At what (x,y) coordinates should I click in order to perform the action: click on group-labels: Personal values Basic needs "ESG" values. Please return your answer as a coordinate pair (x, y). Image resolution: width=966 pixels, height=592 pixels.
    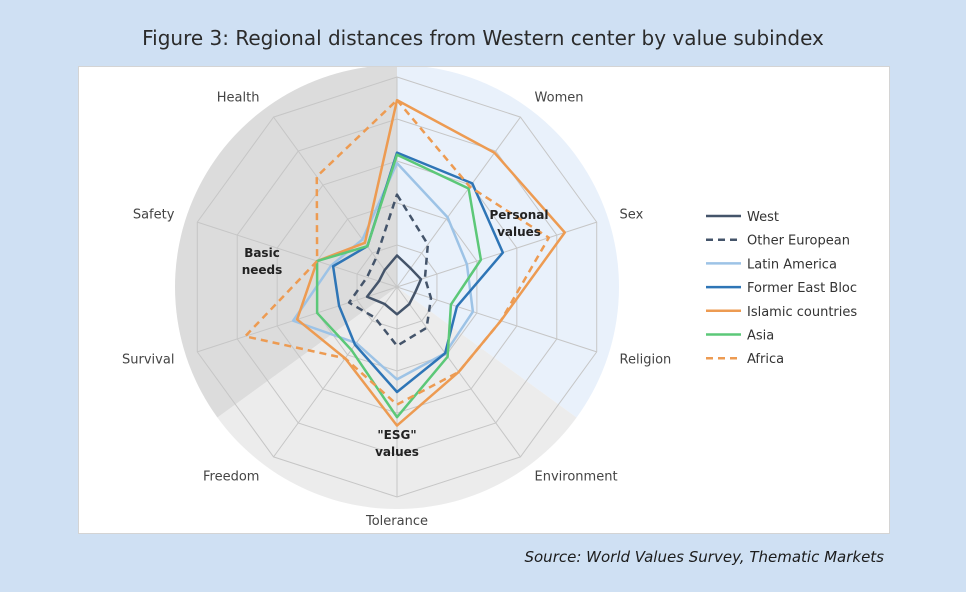
    Looking at the image, I should click on (395, 333).